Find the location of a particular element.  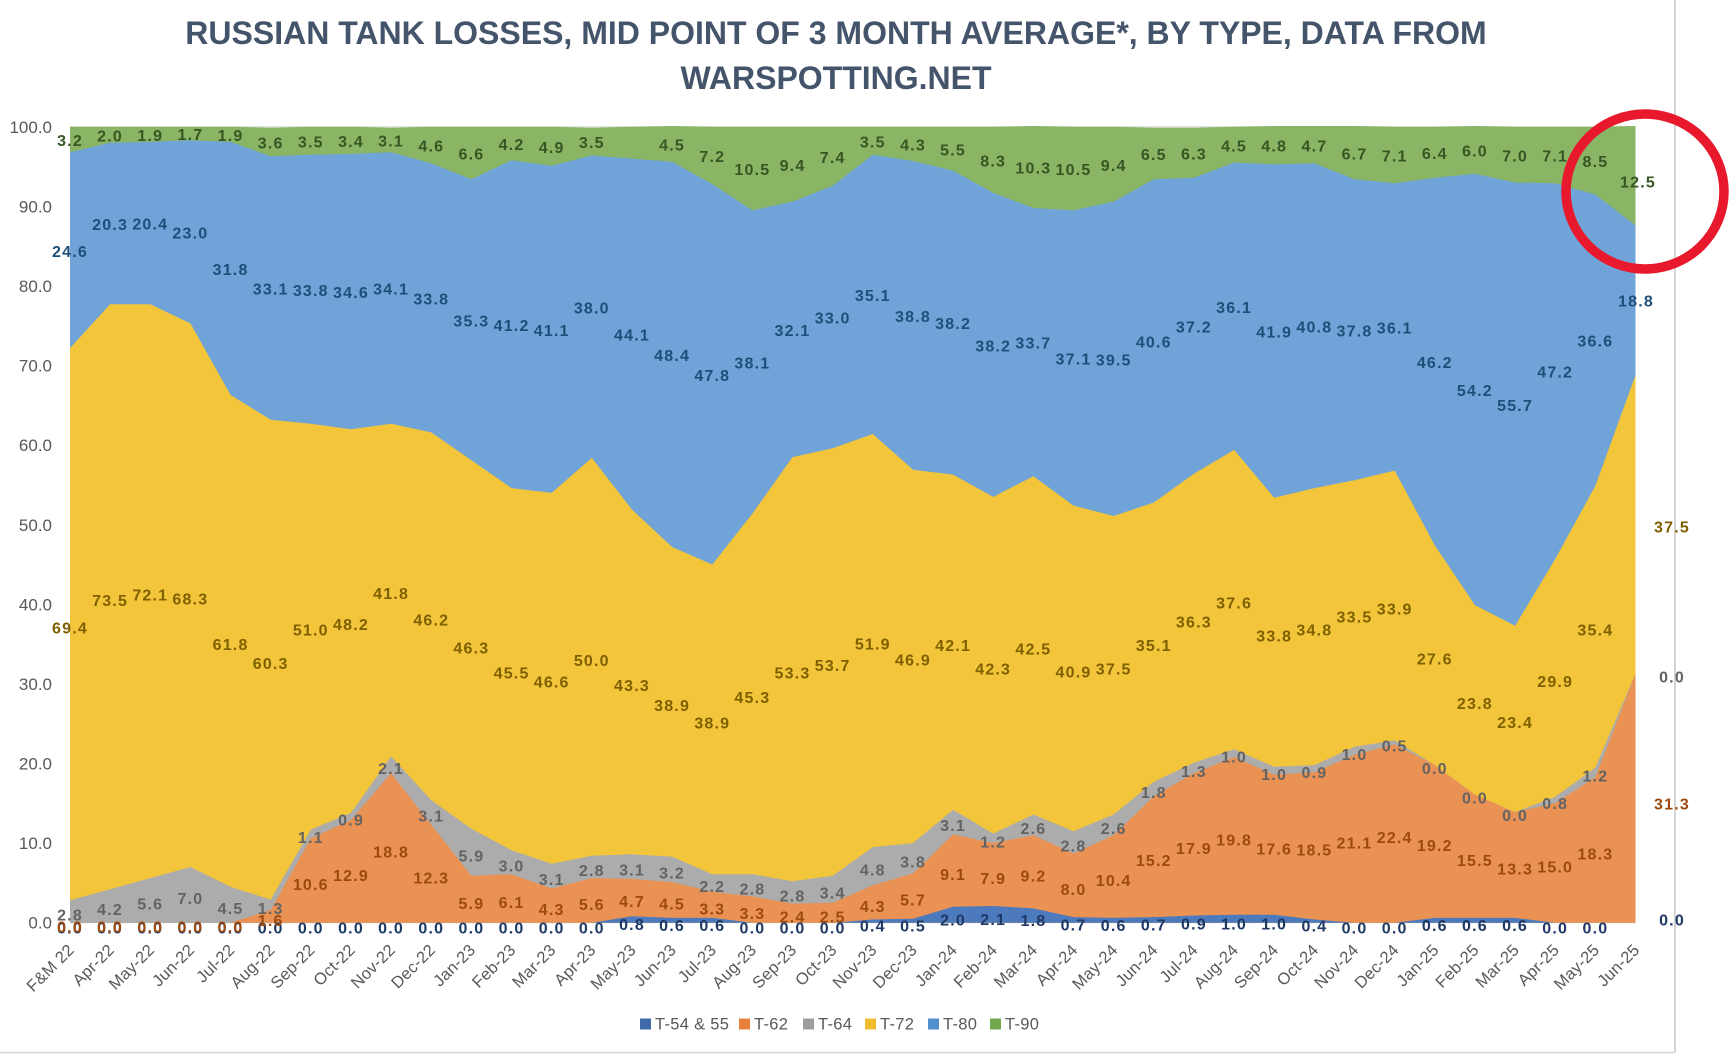

svg-text: 38.2 is located at coordinates (993, 347).